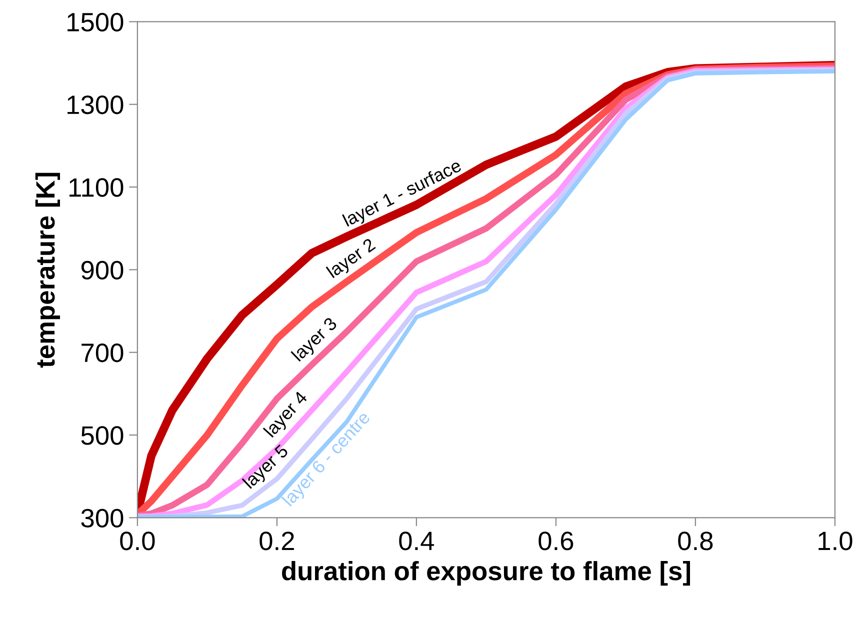 This screenshot has width=859, height=620. I want to click on x-axis-title: duration of exposure to flame [s], so click(486, 573).